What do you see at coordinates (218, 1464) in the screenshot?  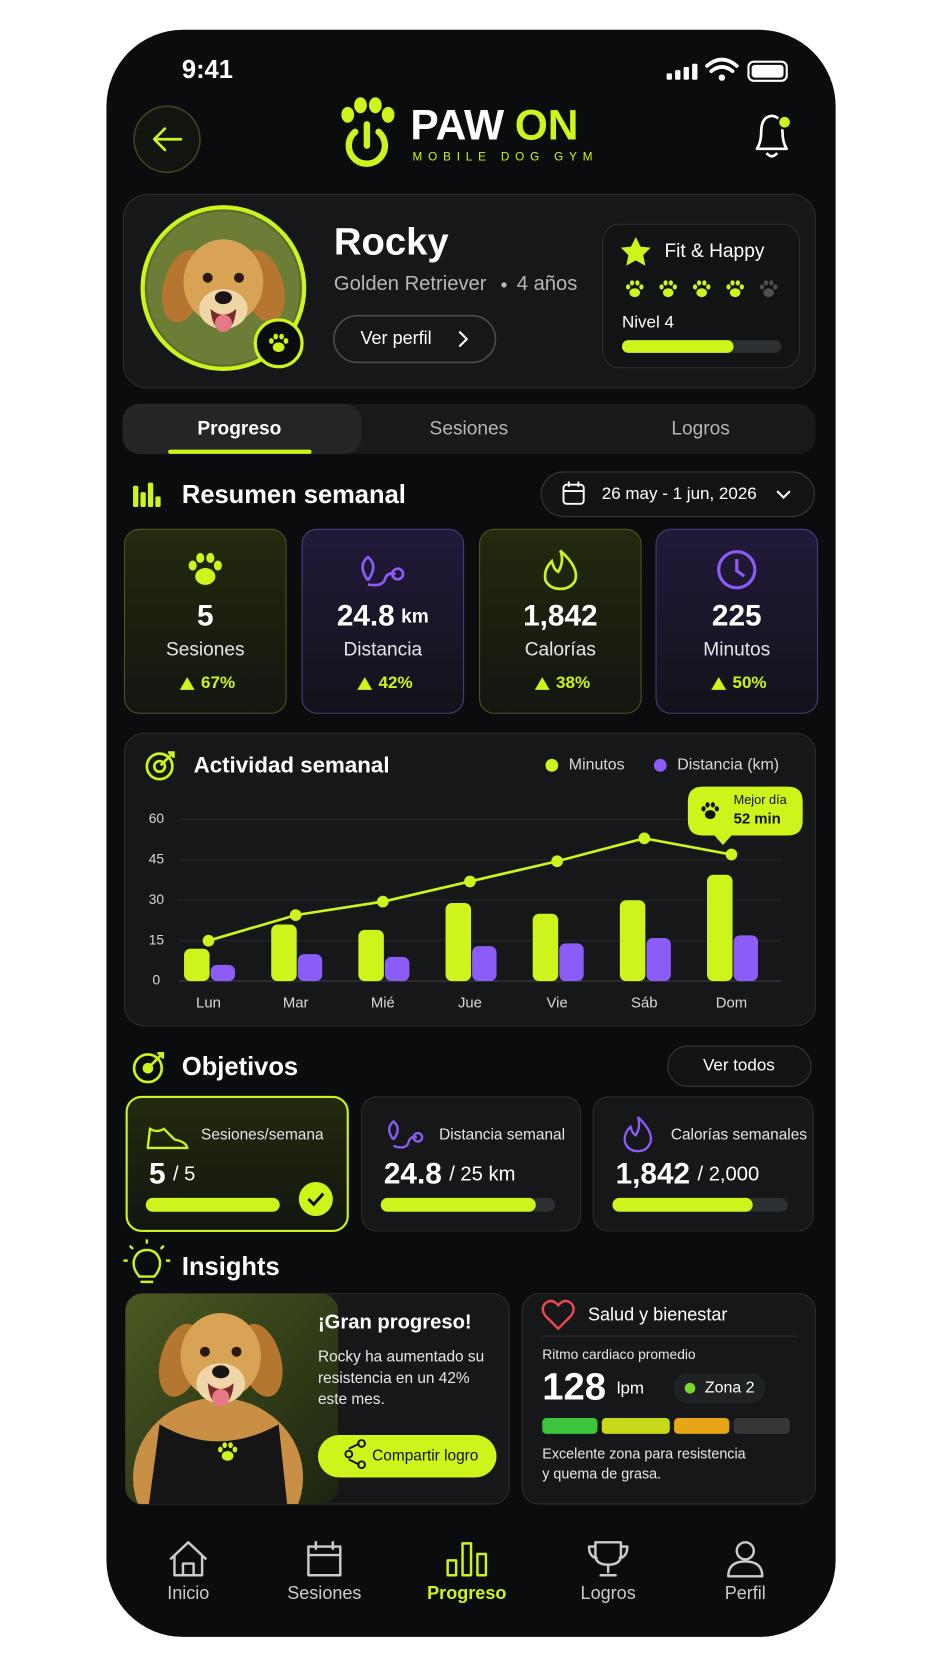 I see `dog-harness` at bounding box center [218, 1464].